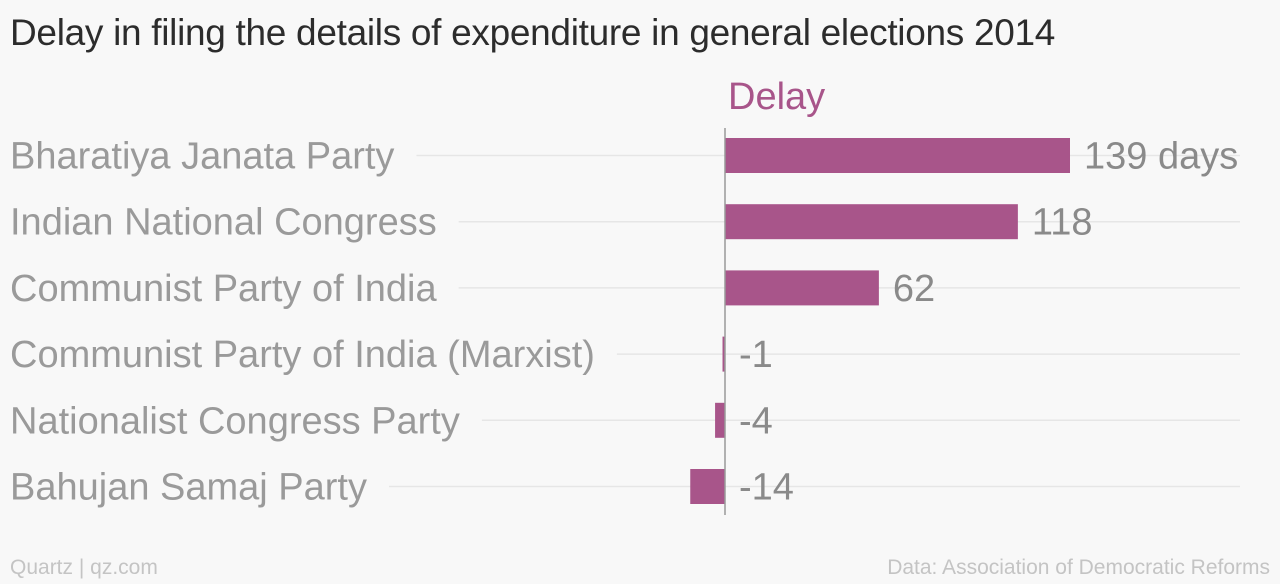 The image size is (1280, 584). I want to click on category-label: Bahujan Samaj Party, so click(188, 488).